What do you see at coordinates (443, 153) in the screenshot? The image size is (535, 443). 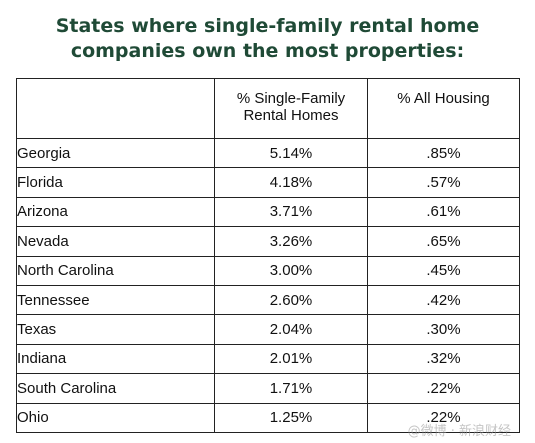 I see `all-housing-share-cell: .85%` at bounding box center [443, 153].